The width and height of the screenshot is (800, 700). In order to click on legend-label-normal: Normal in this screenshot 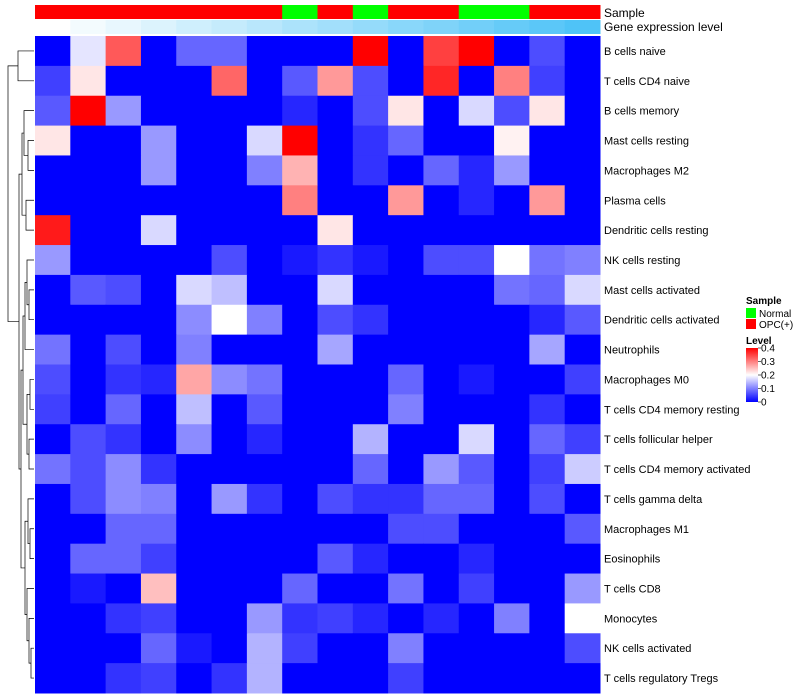, I will do `click(775, 314)`.